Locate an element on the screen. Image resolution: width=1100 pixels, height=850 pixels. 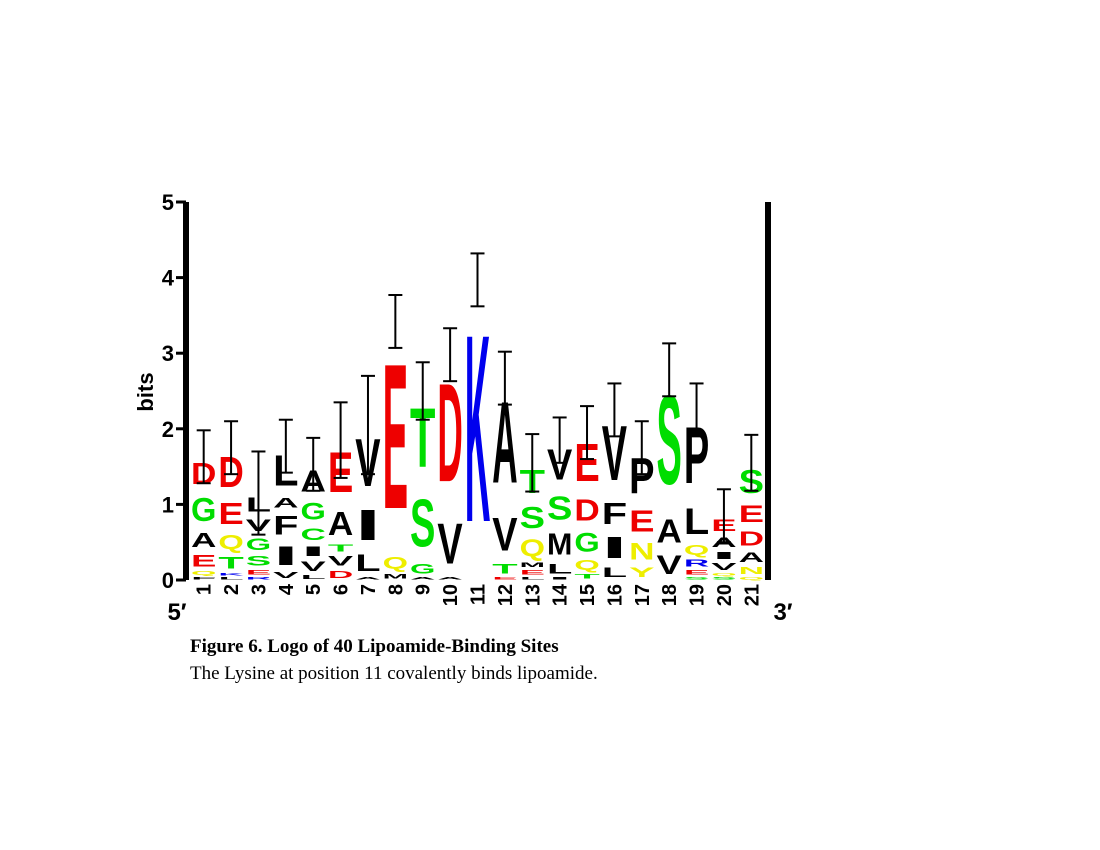
x-tick-label: 16 is located at coordinates (615, 595).